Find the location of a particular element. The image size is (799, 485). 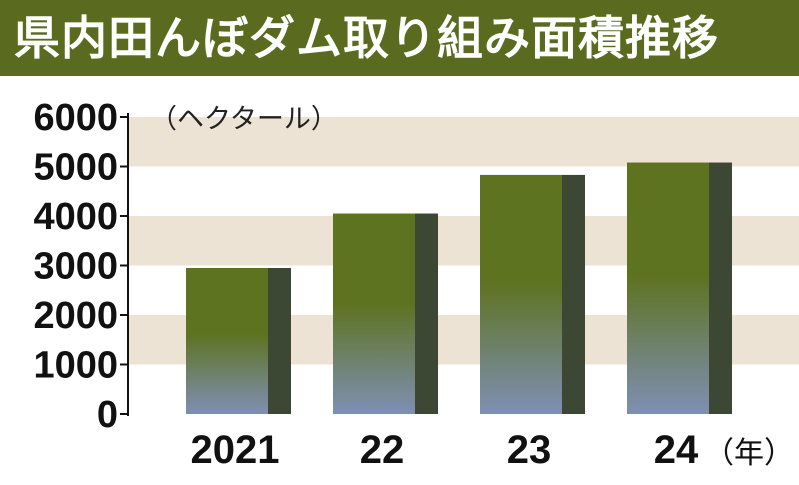

x-tick-label: 23 is located at coordinates (529, 450).